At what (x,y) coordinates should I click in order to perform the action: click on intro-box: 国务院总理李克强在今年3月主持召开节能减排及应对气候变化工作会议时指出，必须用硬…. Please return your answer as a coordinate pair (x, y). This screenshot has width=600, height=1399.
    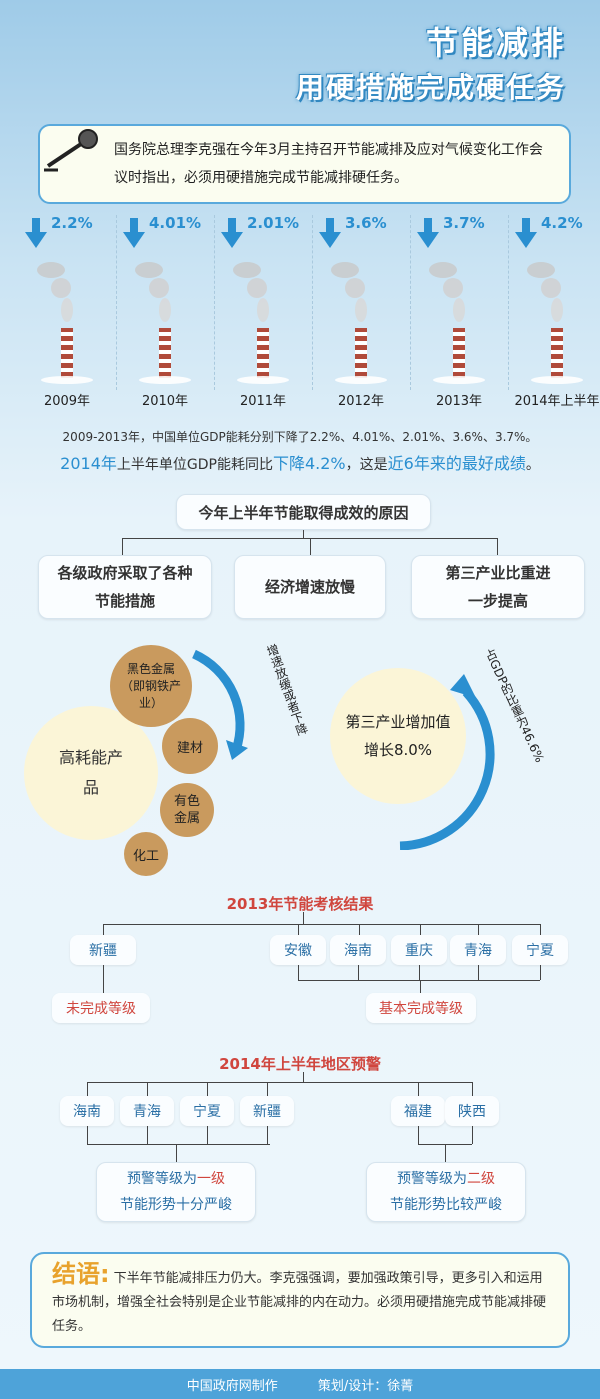
    Looking at the image, I should click on (304, 164).